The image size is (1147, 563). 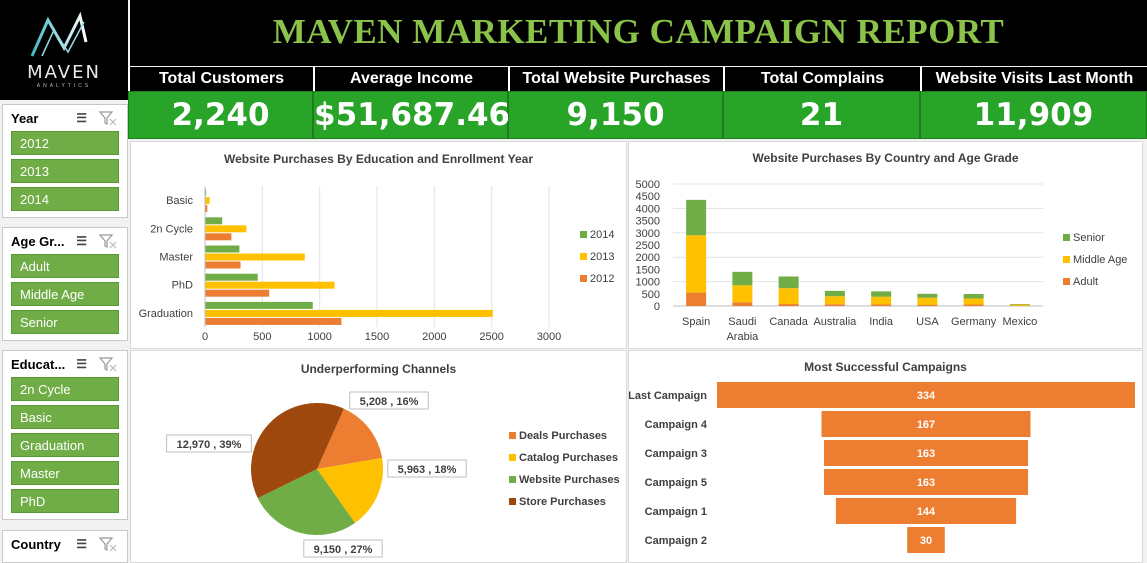 What do you see at coordinates (65, 294) in the screenshot?
I see `slicer-item: Middle Age` at bounding box center [65, 294].